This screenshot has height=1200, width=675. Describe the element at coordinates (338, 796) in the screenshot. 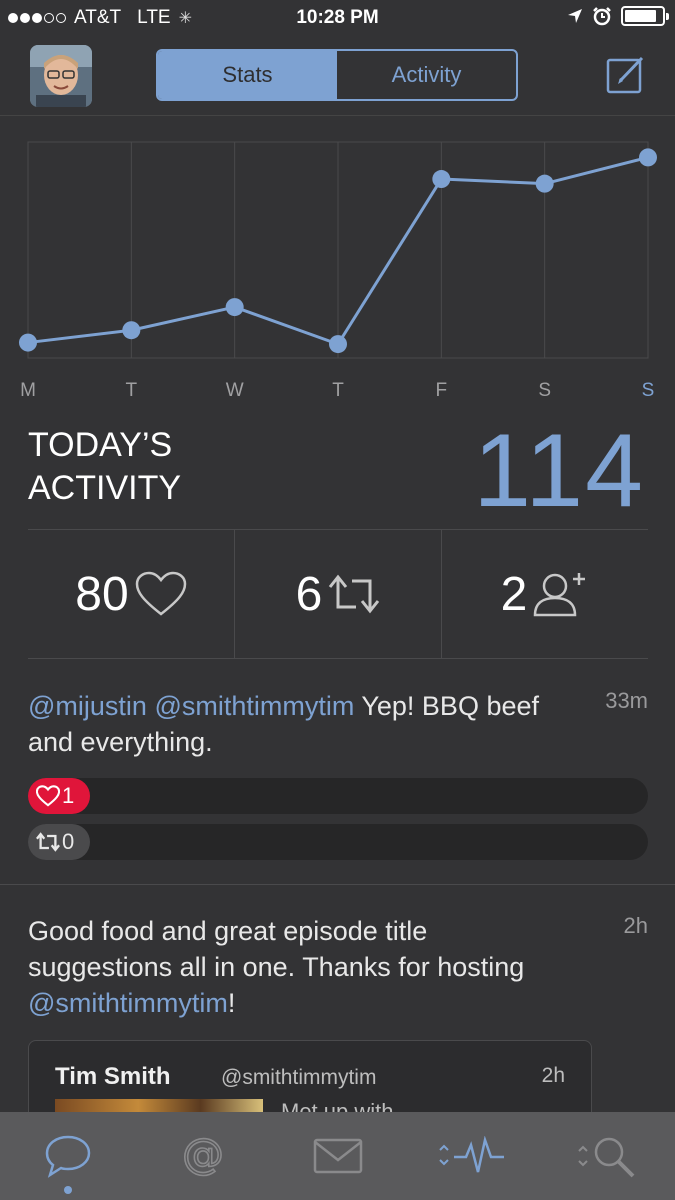

I see `likes-bar: 1` at that location.